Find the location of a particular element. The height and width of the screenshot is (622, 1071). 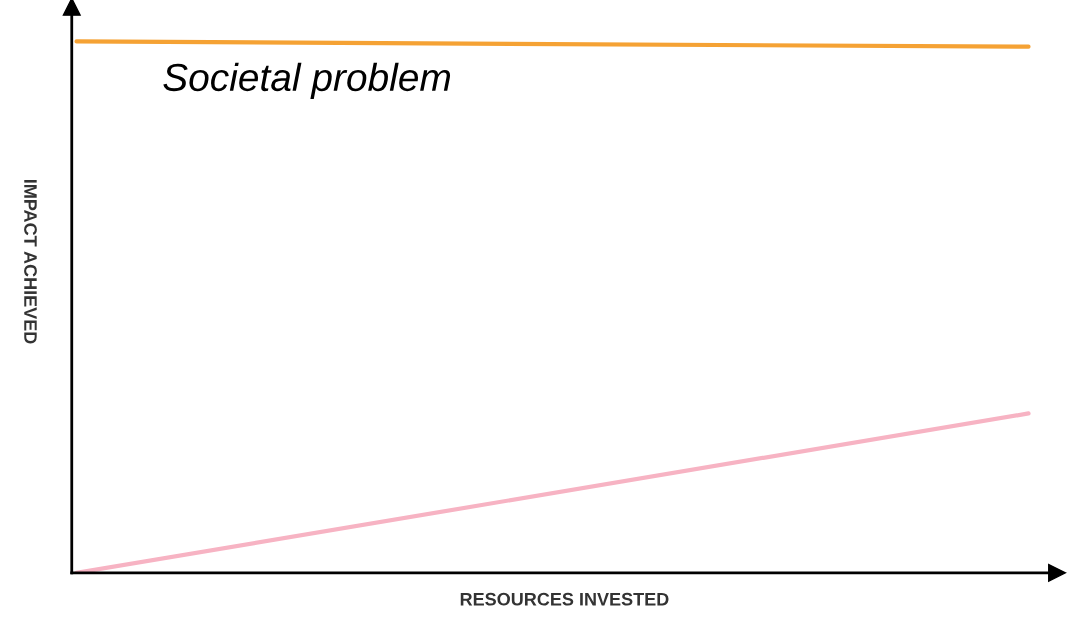

x-axis-title: RESOURCES INVESTED is located at coordinates (564, 599).